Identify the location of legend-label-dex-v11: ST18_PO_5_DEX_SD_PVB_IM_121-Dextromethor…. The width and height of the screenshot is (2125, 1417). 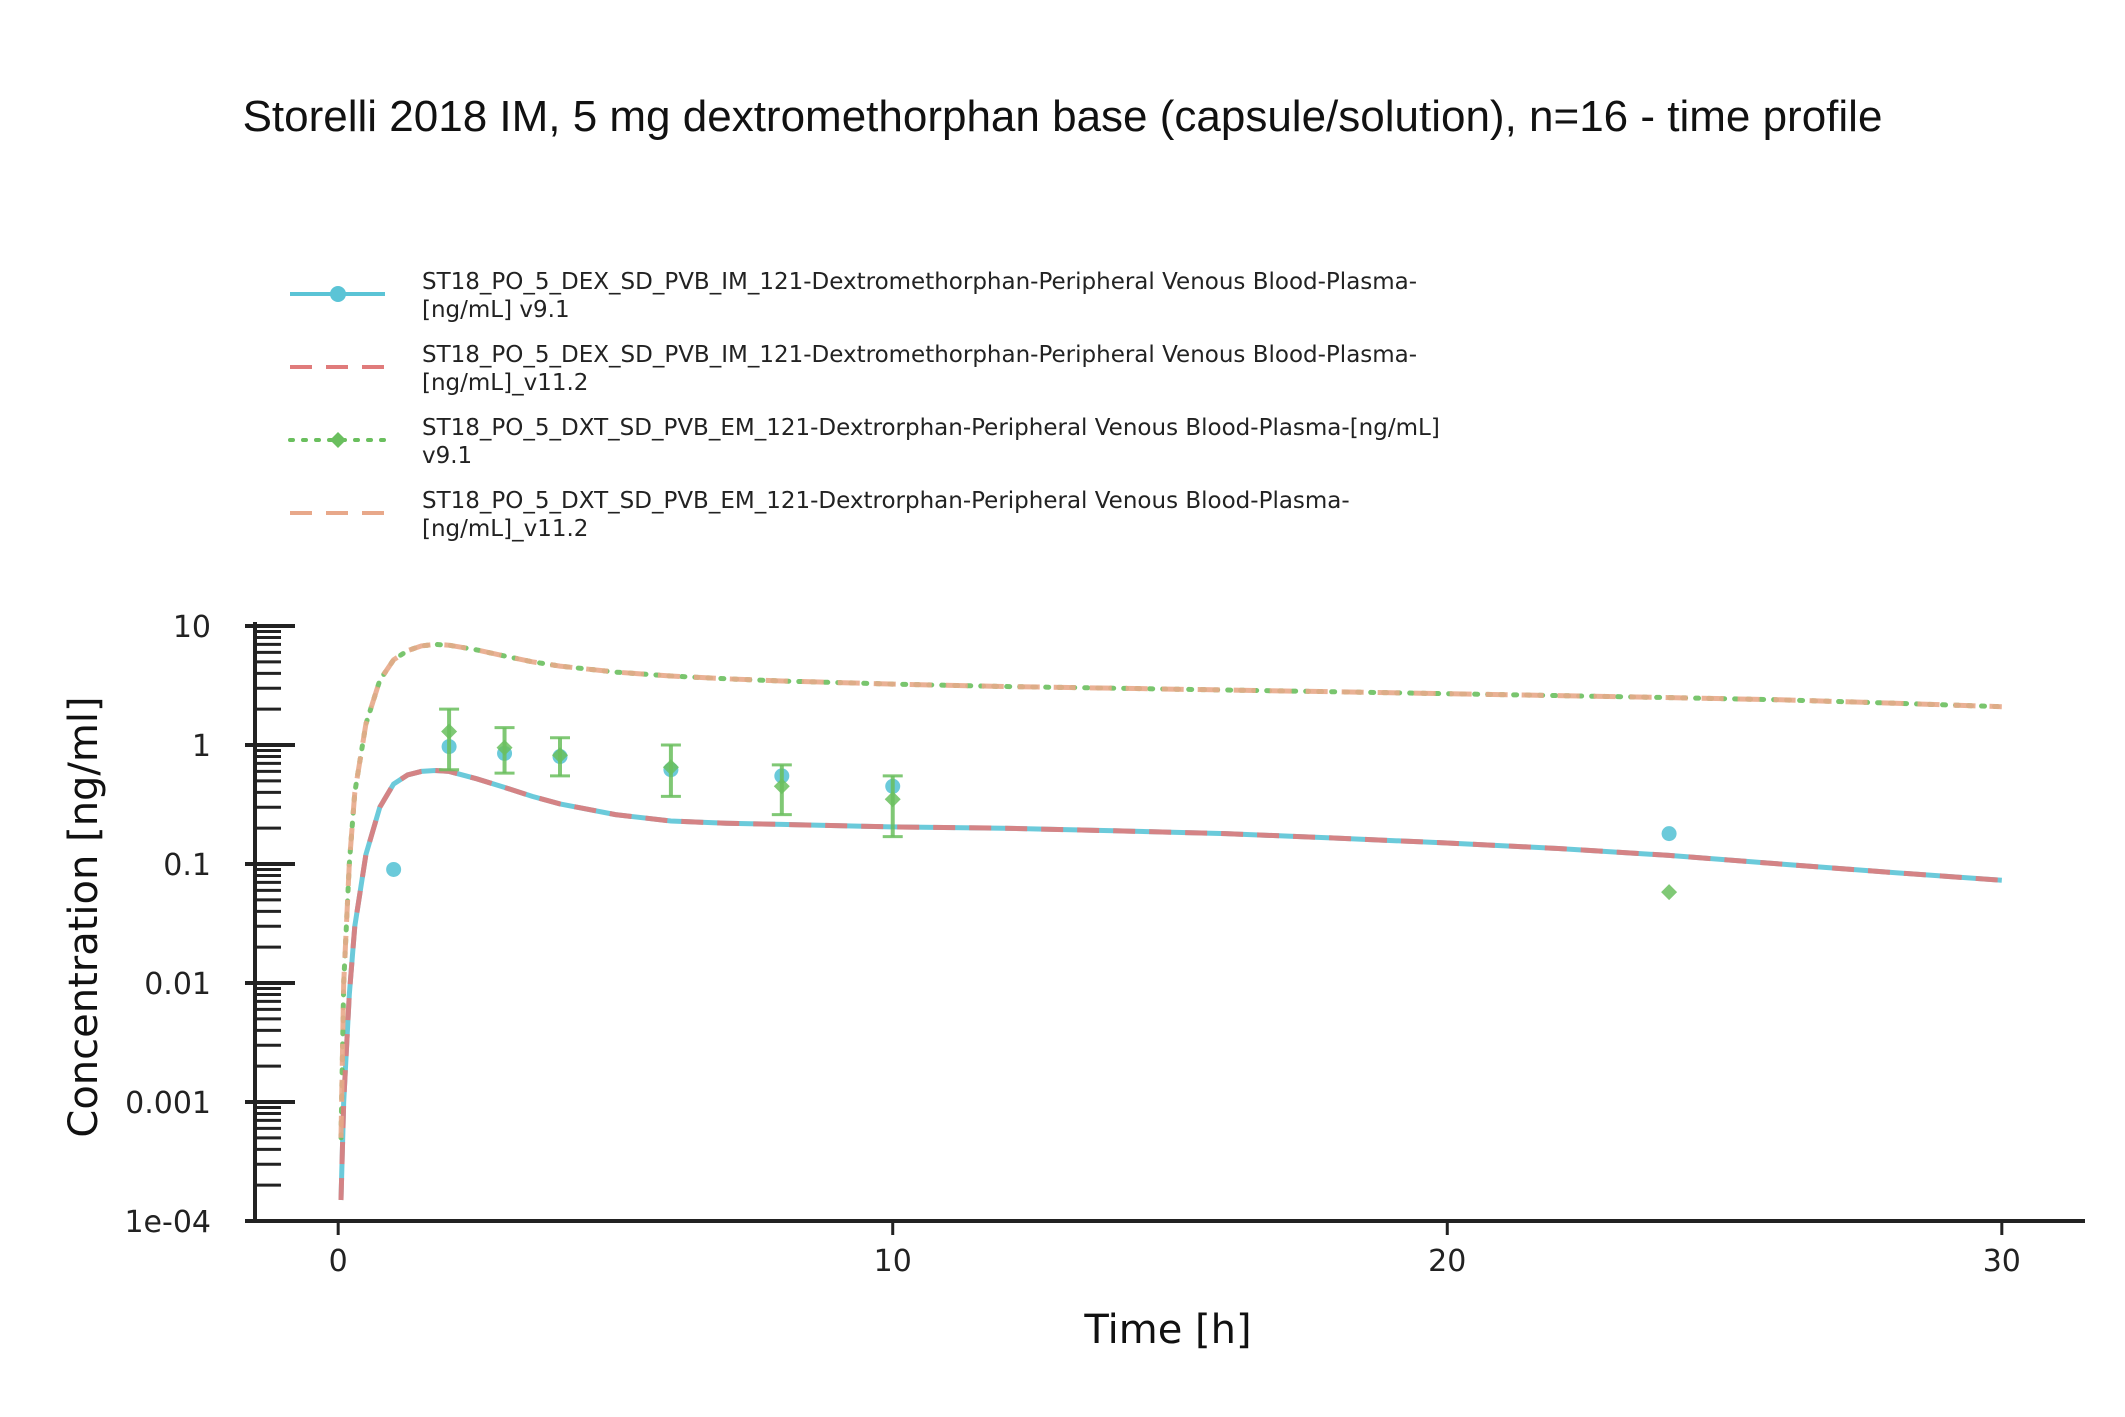
(920, 369).